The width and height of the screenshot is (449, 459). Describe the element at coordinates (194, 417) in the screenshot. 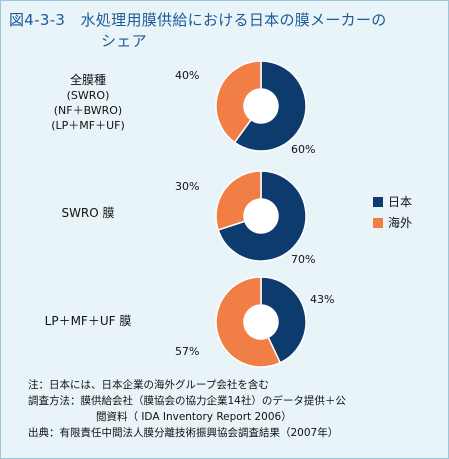

I see `note-line: 閲資料（ IDA Inventory Report 2006）` at that location.